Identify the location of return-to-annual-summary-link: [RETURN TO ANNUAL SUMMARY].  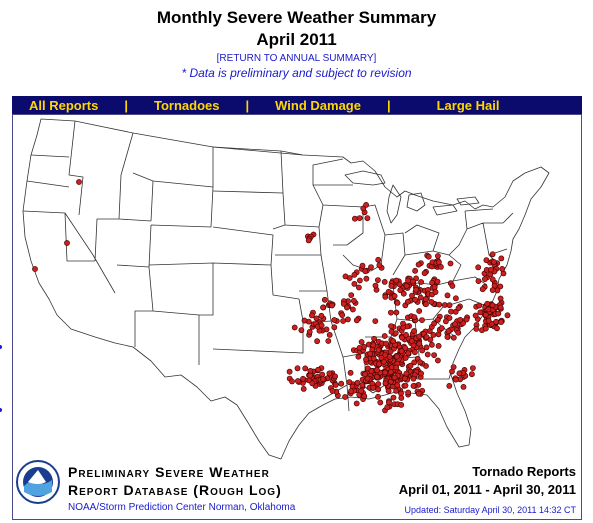
(296, 58).